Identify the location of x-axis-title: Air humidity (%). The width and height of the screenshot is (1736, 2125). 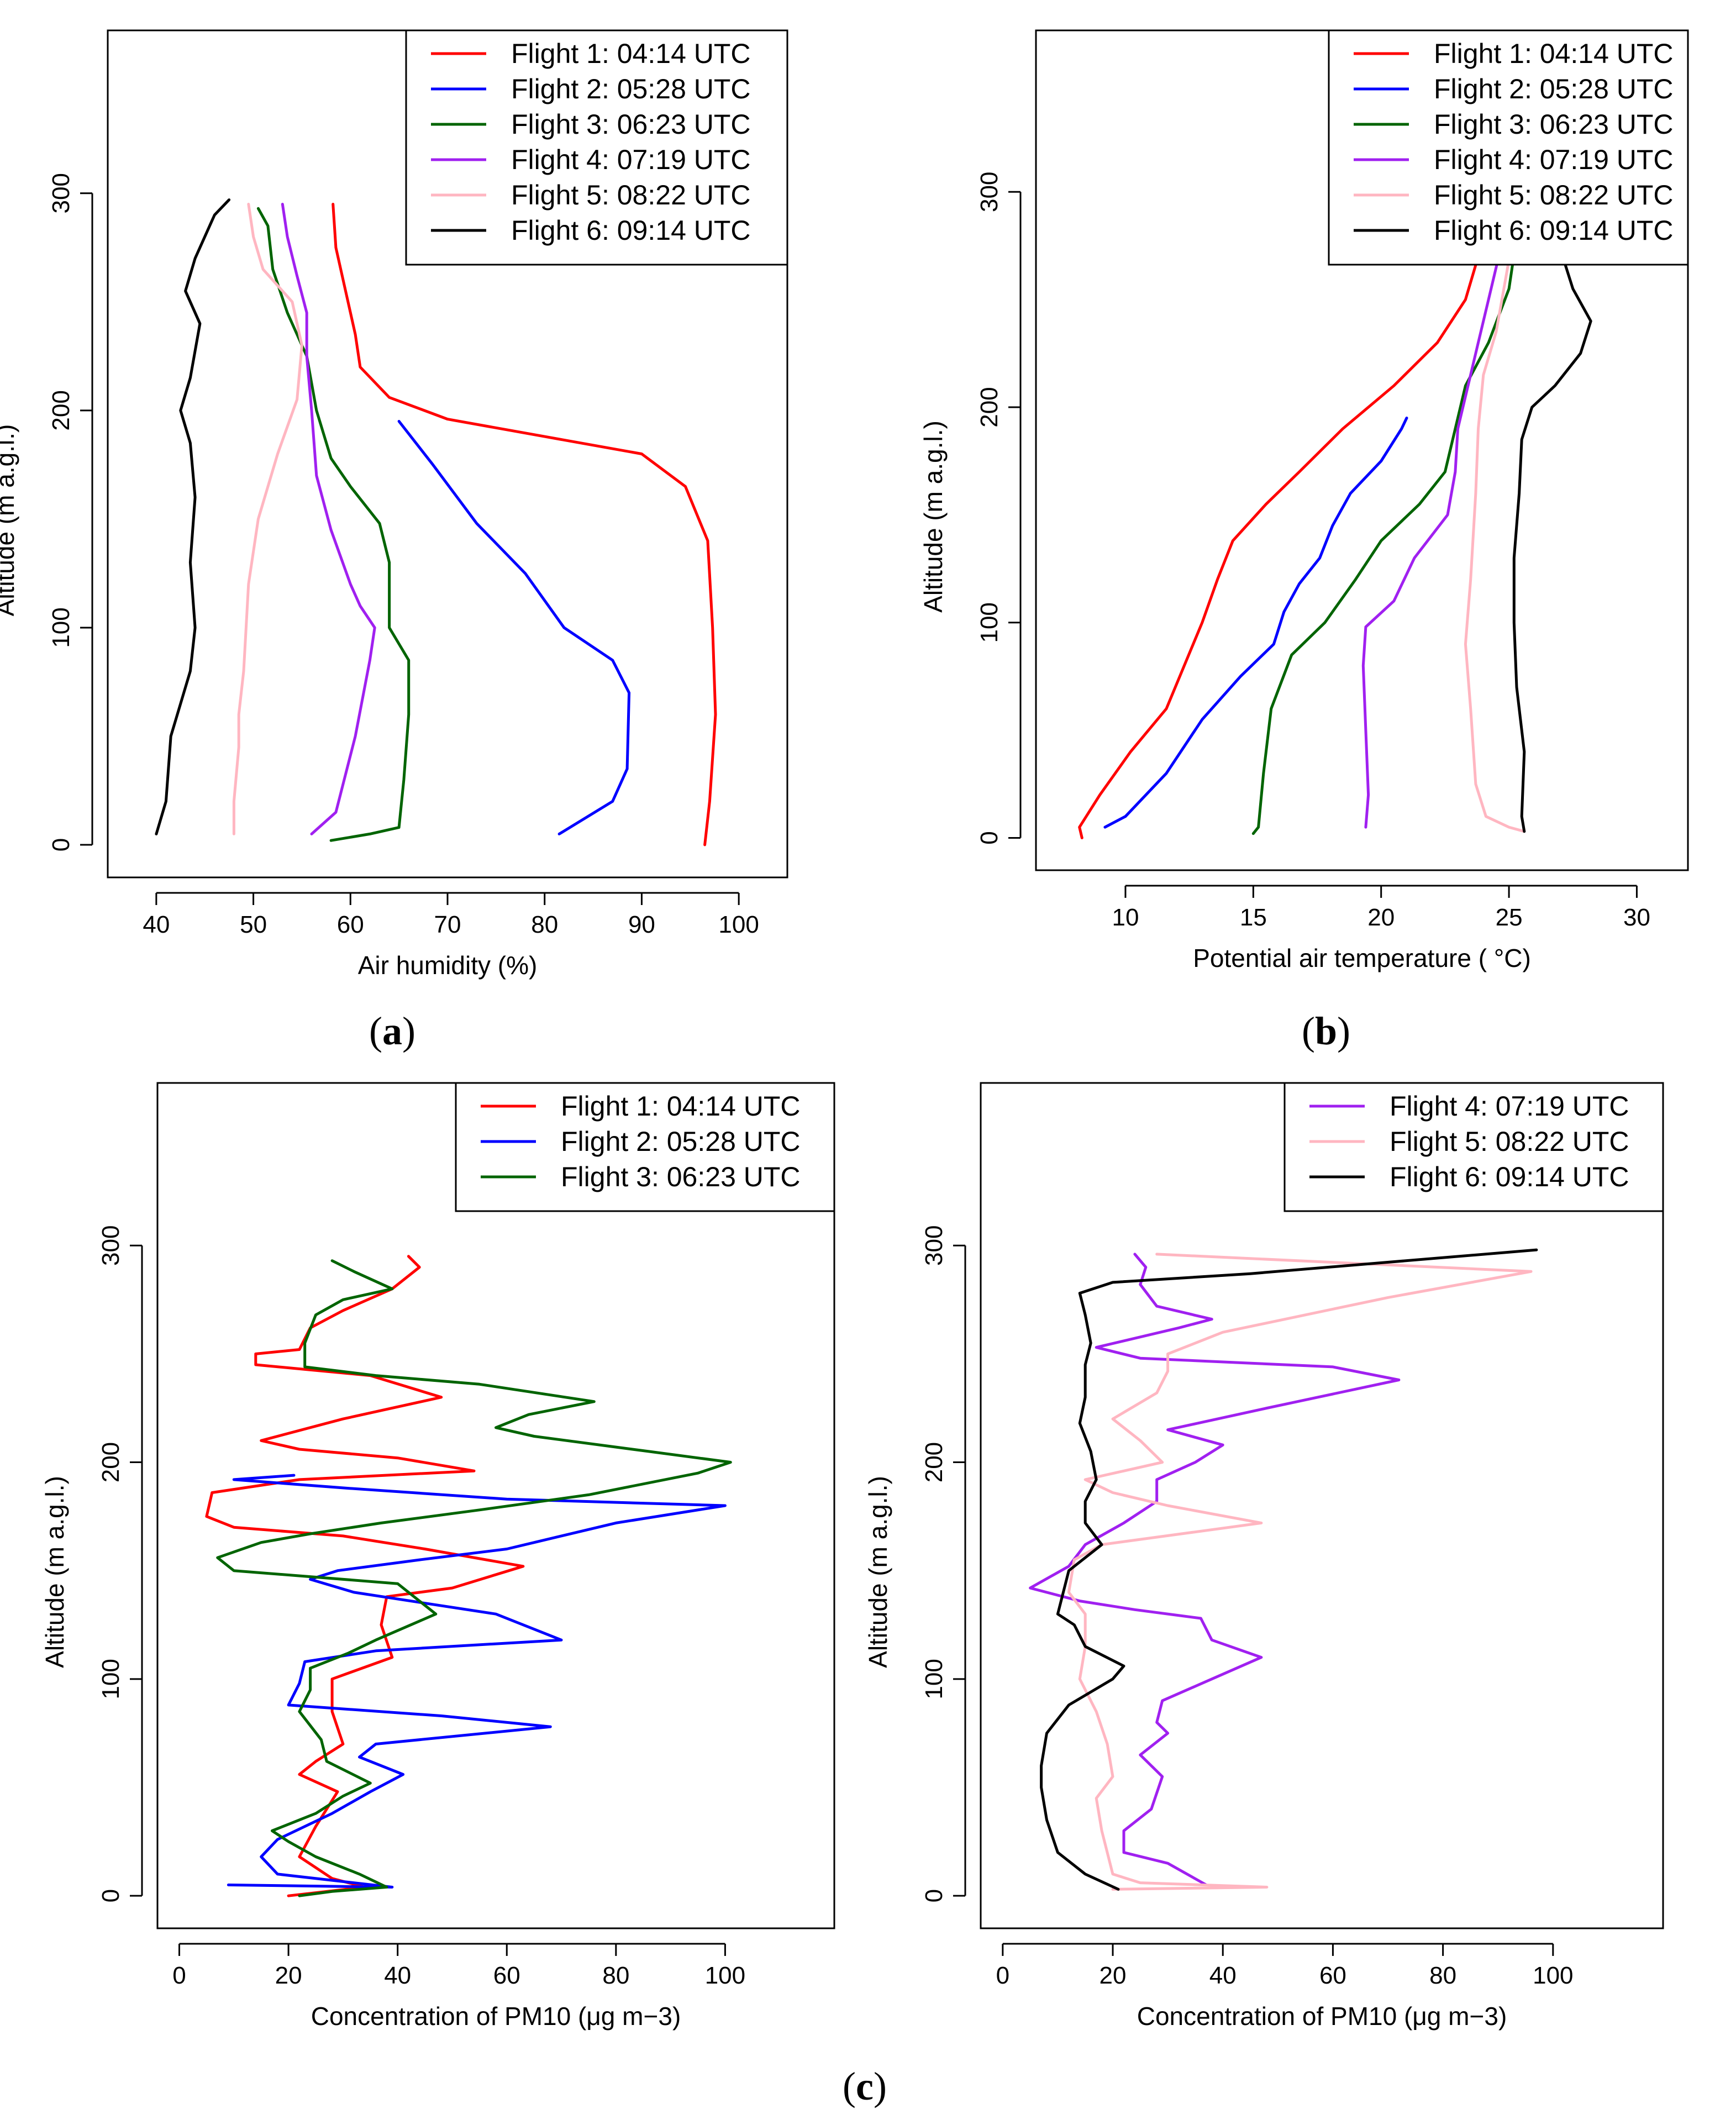
(448, 966).